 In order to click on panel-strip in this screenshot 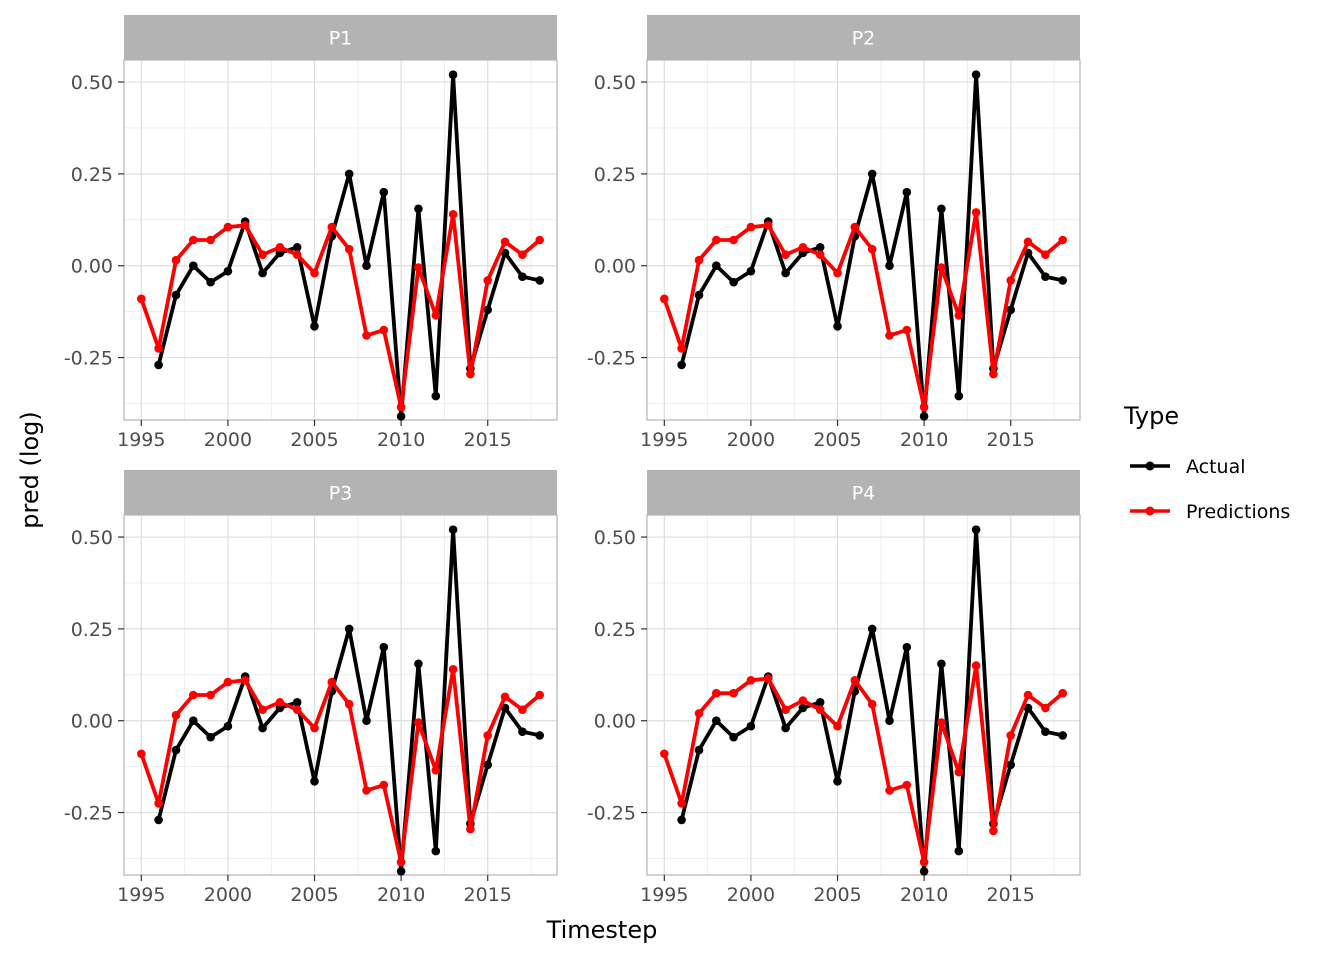, I will do `click(863, 37)`.